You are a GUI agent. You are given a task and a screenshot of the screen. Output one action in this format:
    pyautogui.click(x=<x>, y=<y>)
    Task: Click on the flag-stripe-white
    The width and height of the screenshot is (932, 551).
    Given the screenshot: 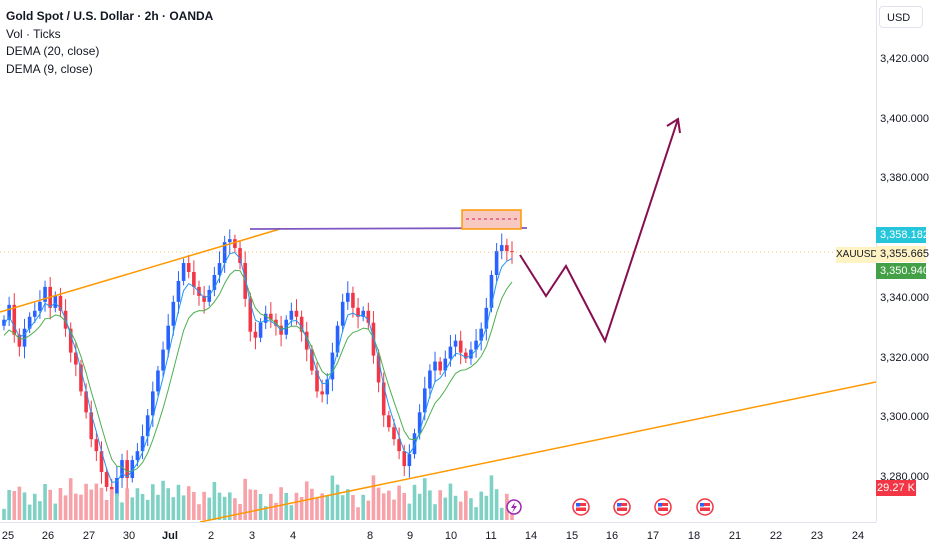 What is the action you would take?
    pyautogui.click(x=622, y=507)
    